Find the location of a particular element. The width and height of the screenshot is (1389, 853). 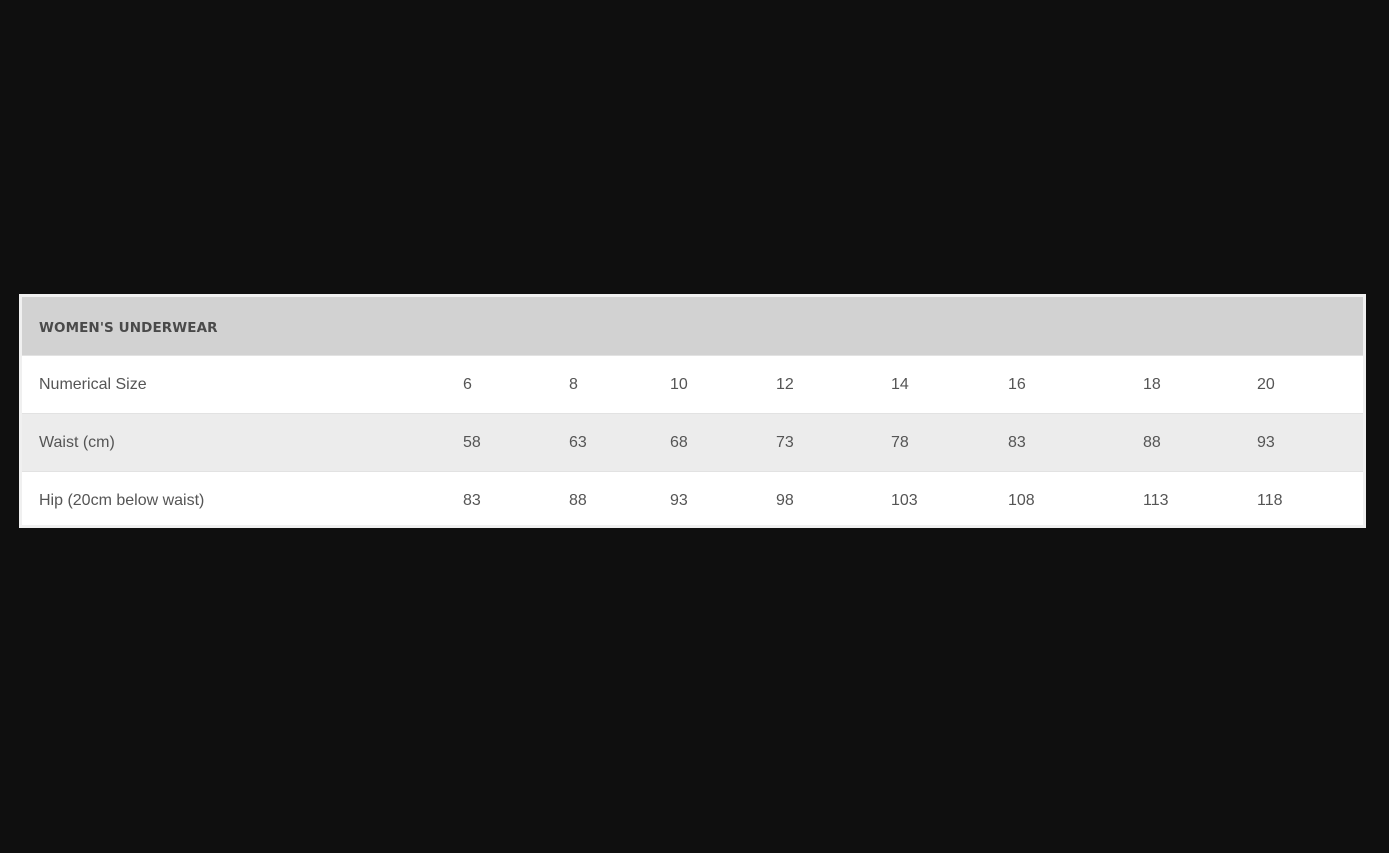

table-cell: 16 is located at coordinates (1017, 384).